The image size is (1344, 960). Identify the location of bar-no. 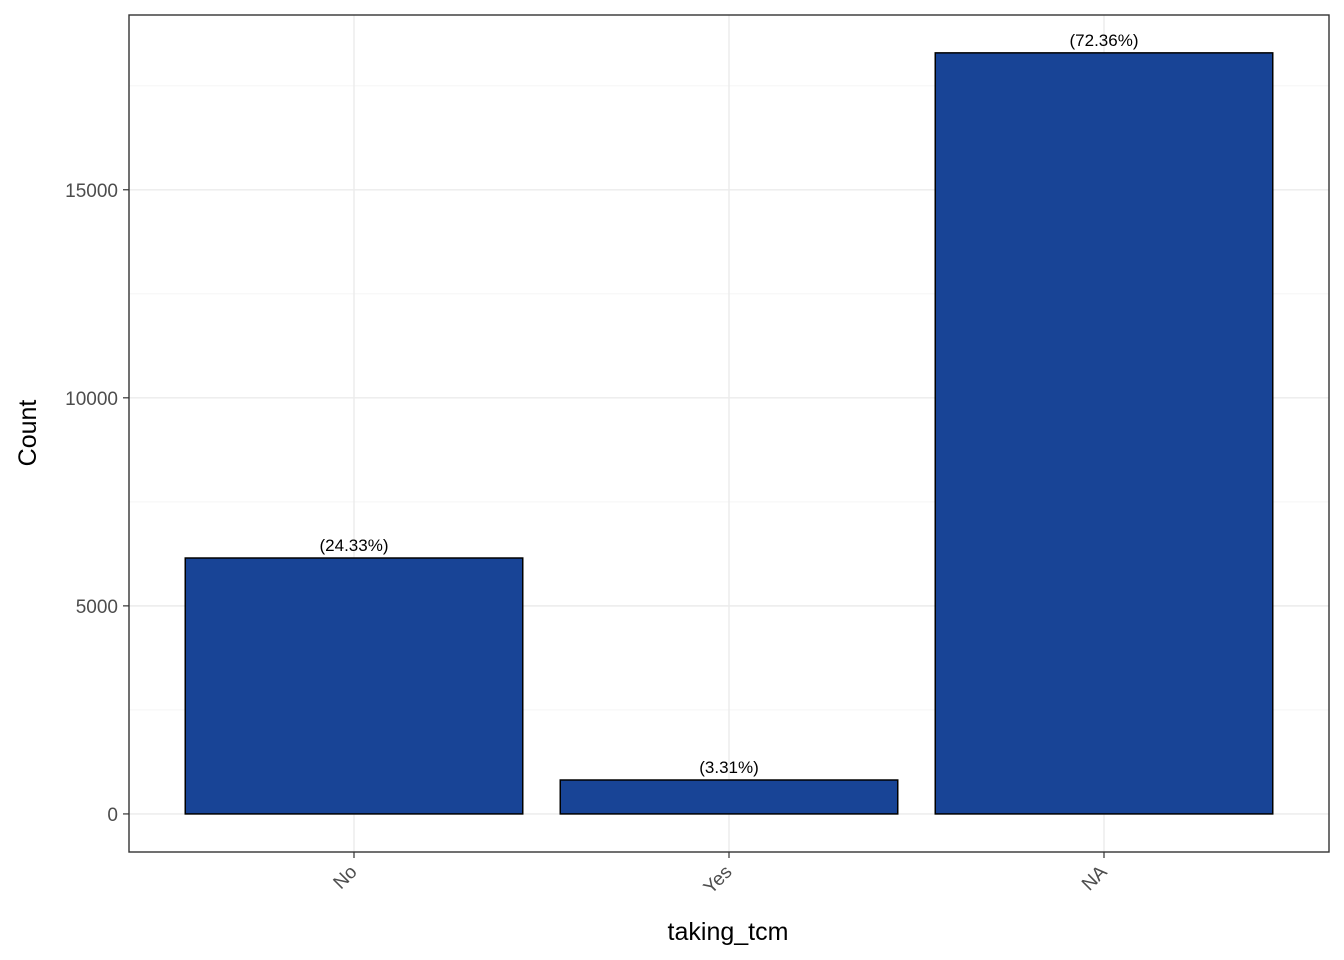
(354, 686).